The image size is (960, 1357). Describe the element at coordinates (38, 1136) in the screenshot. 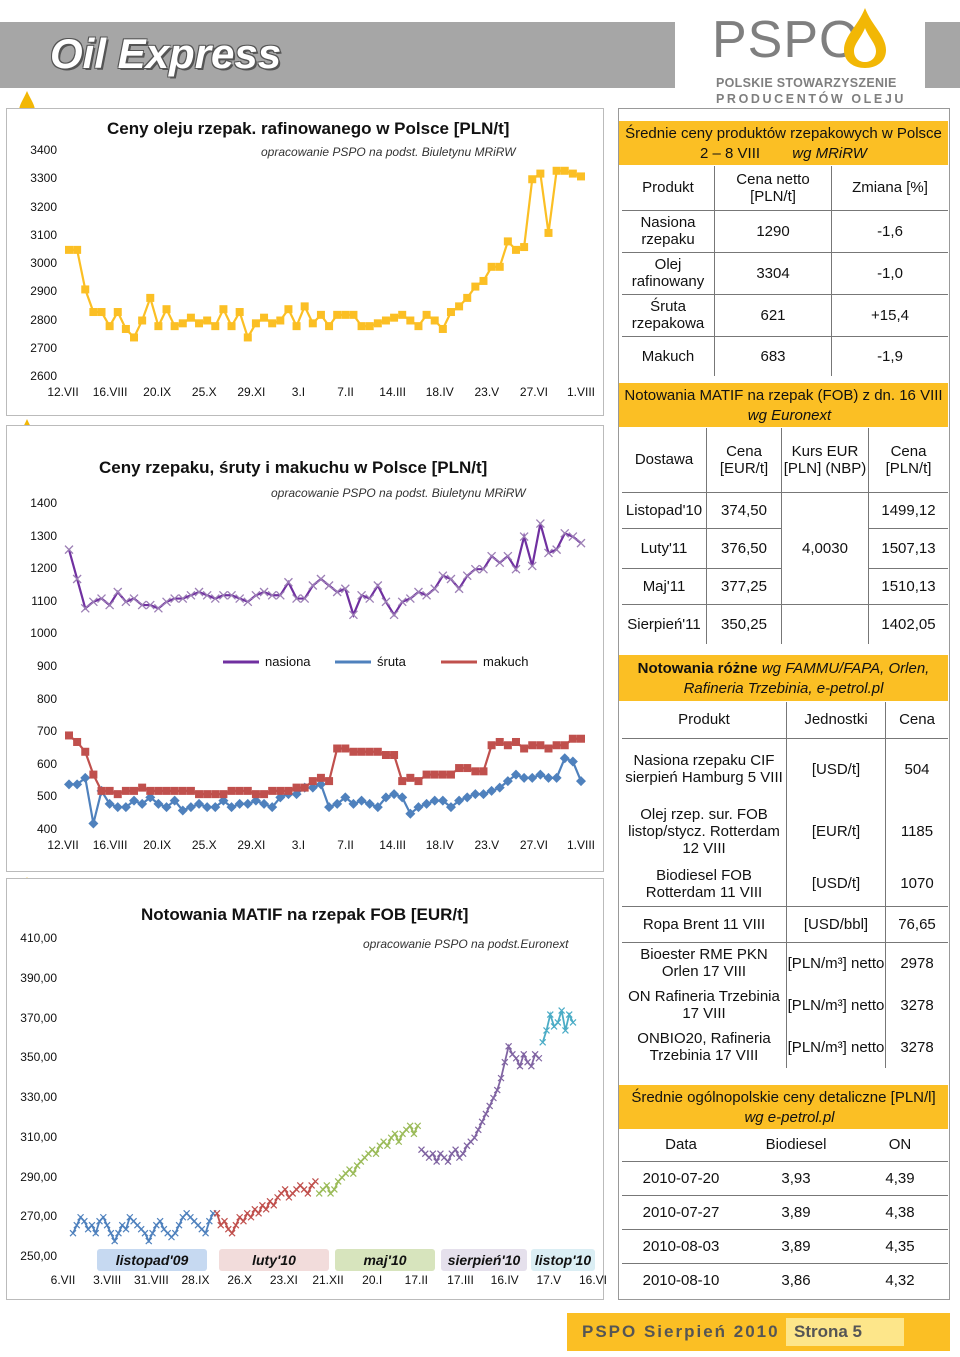

I see `y-tick-label: 310,00` at that location.